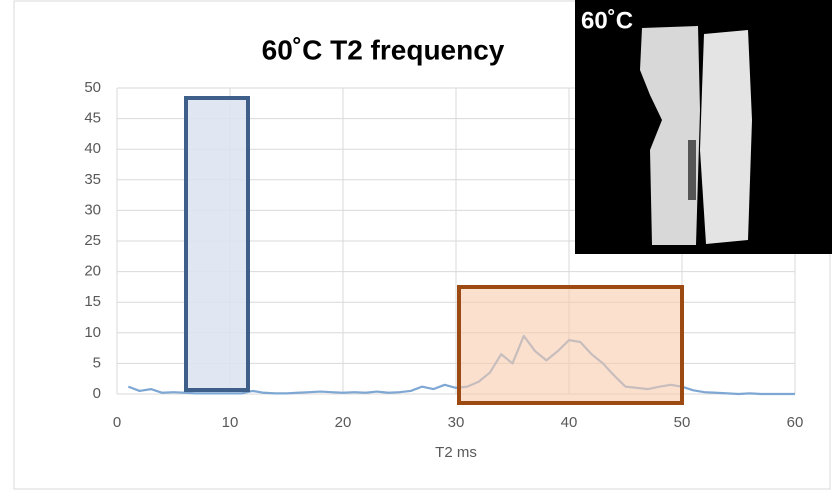 This screenshot has width=832, height=495. I want to click on y-tick-label: 0, so click(97, 393).